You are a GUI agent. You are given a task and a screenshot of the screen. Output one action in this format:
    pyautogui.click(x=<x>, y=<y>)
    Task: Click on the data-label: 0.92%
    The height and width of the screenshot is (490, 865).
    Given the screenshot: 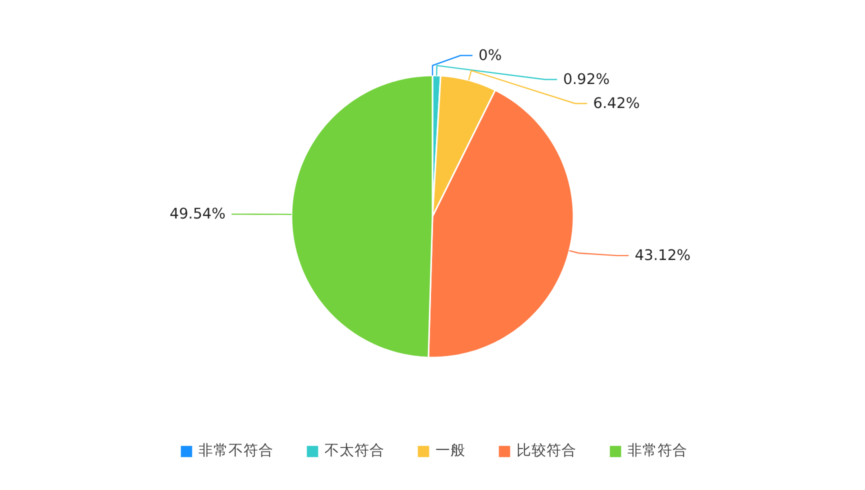 What is the action you would take?
    pyautogui.click(x=586, y=79)
    